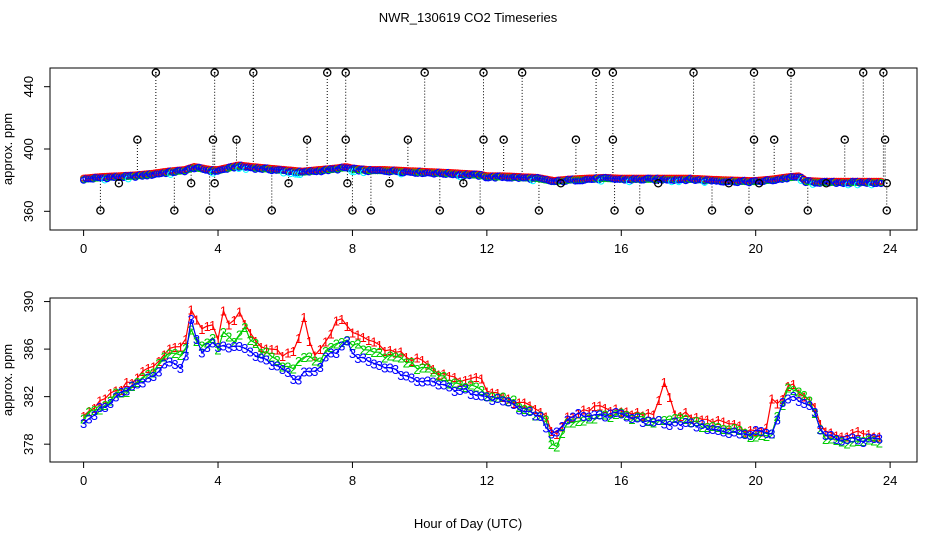  I want to click on x-tick-label: 24, so click(890, 480).